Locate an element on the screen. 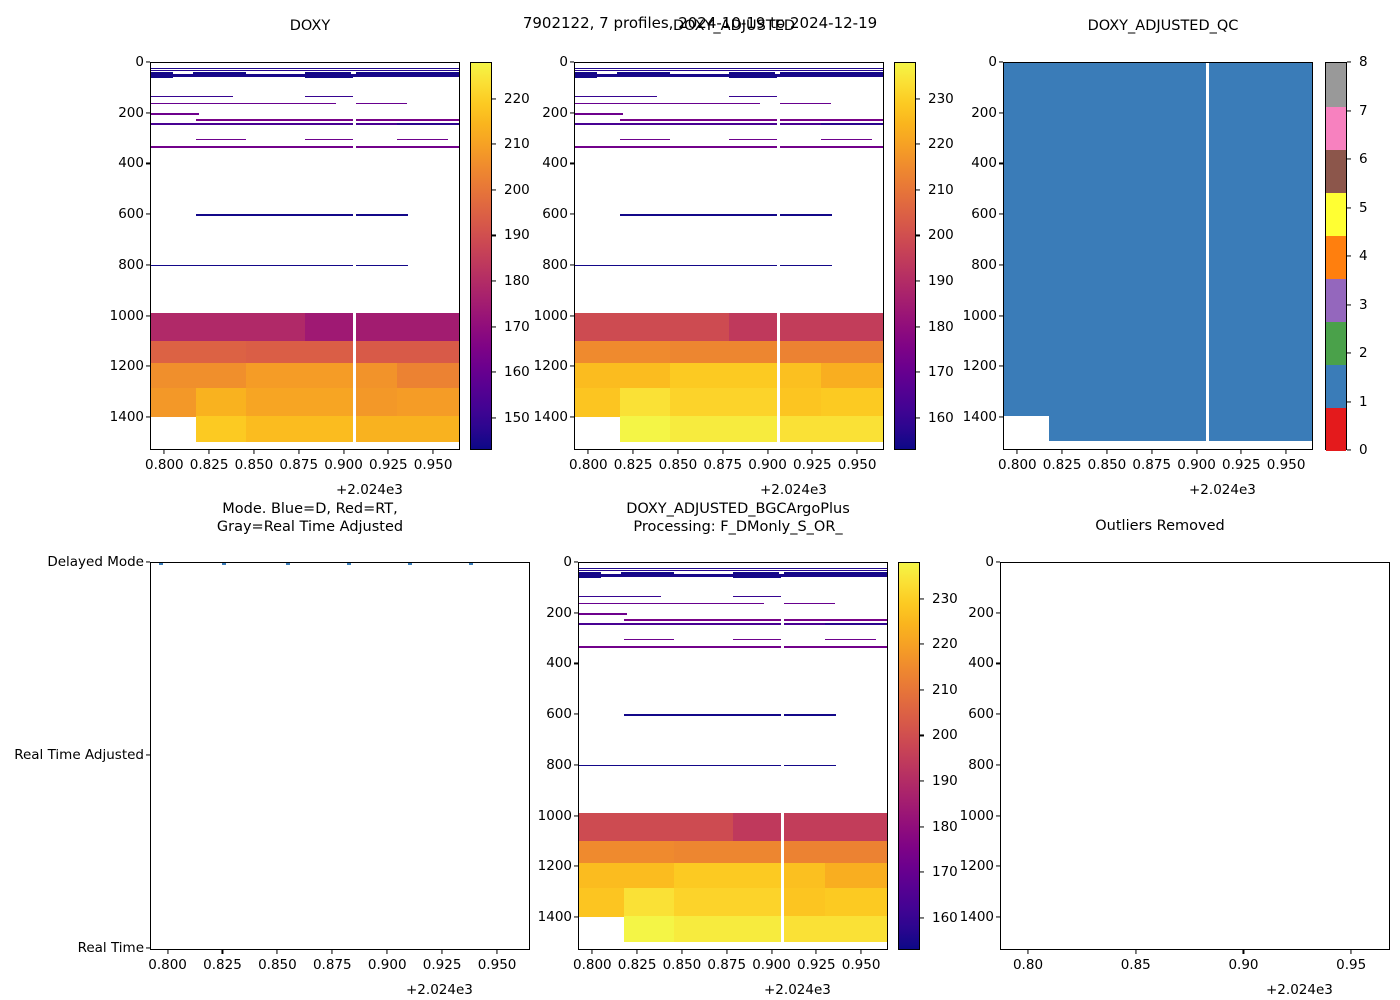  qc-colorbar-tick-label: 5 is located at coordinates (1363, 207).